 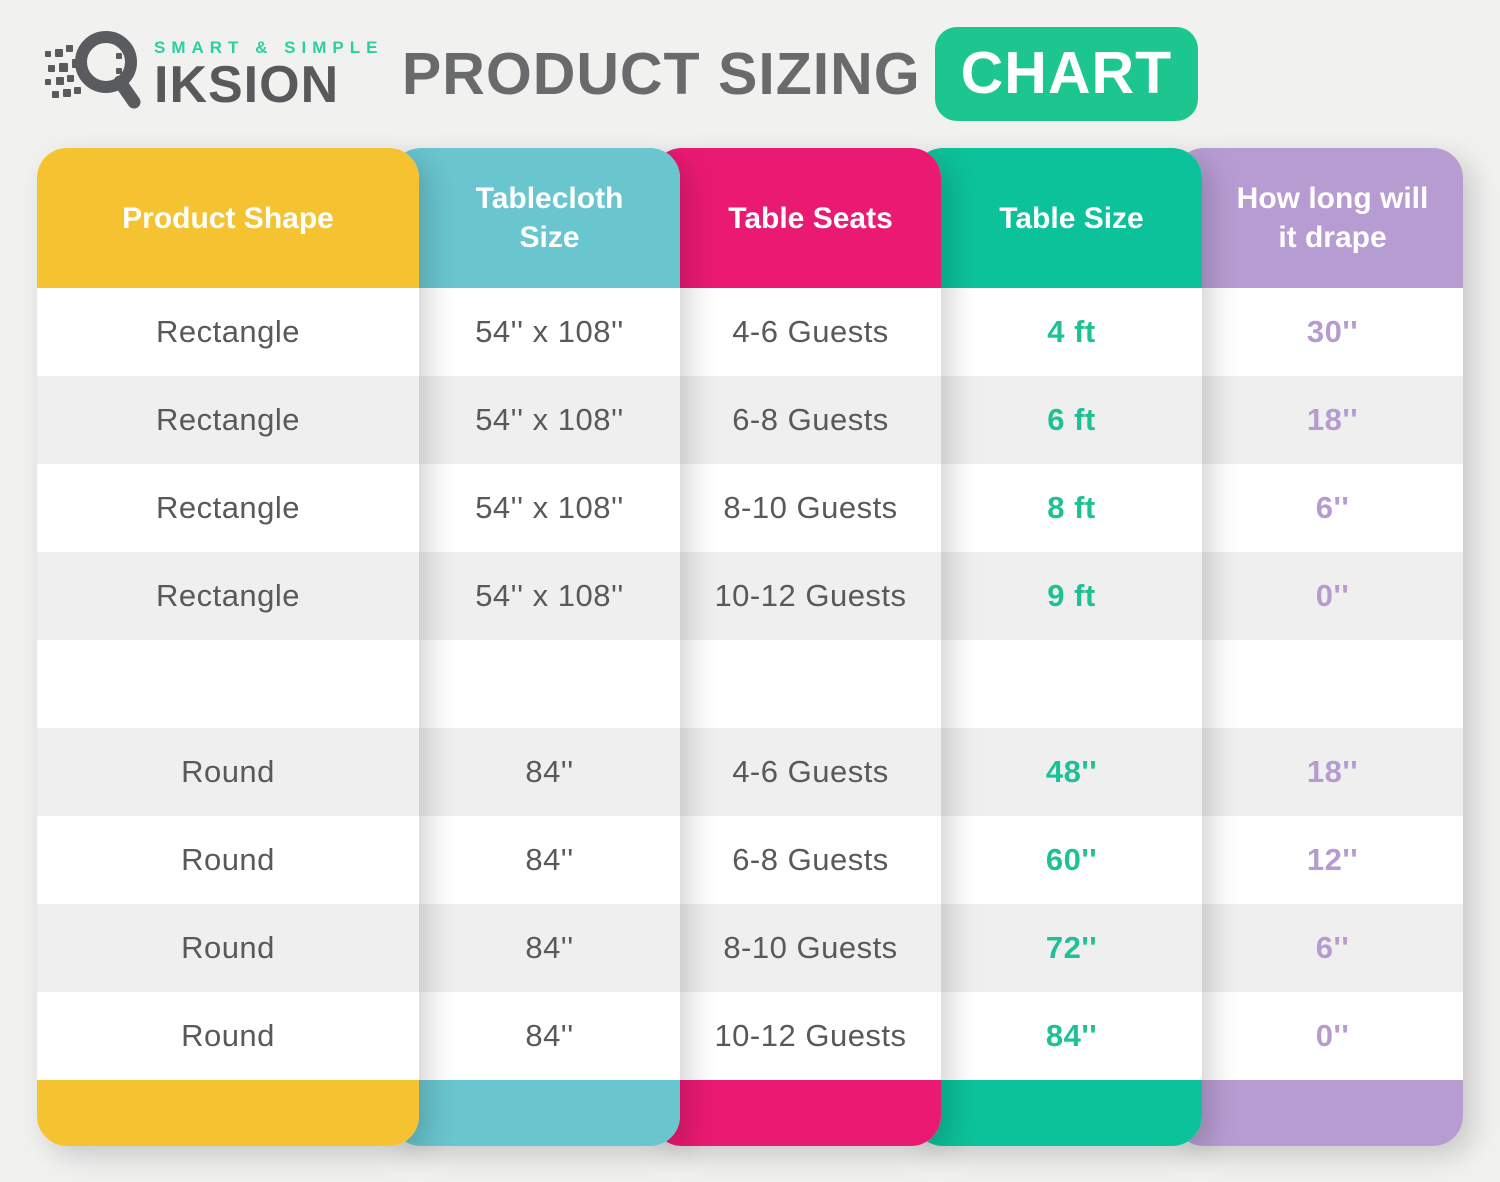 What do you see at coordinates (228, 1113) in the screenshot?
I see `column-footer-product-shape` at bounding box center [228, 1113].